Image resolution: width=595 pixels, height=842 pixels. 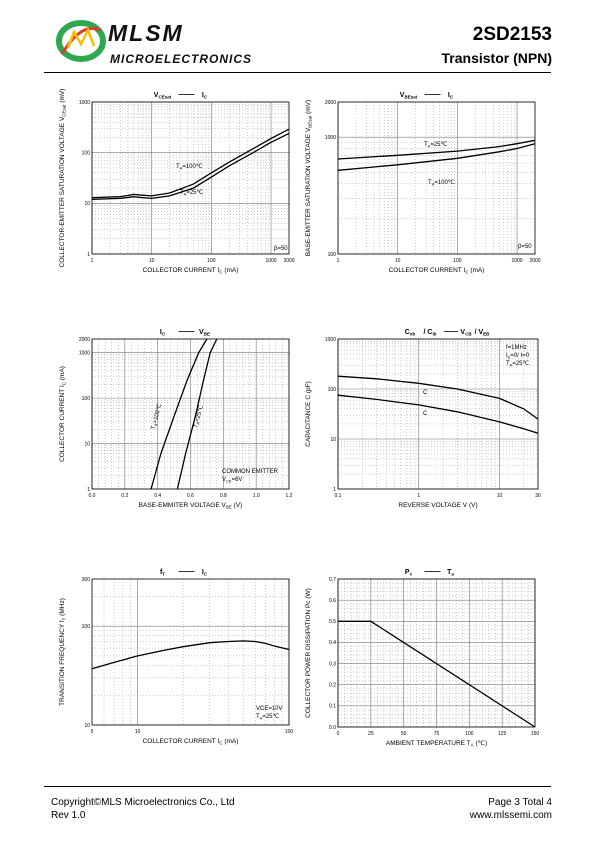 I want to click on chart-title: IC VBE, so click(x=185, y=333).